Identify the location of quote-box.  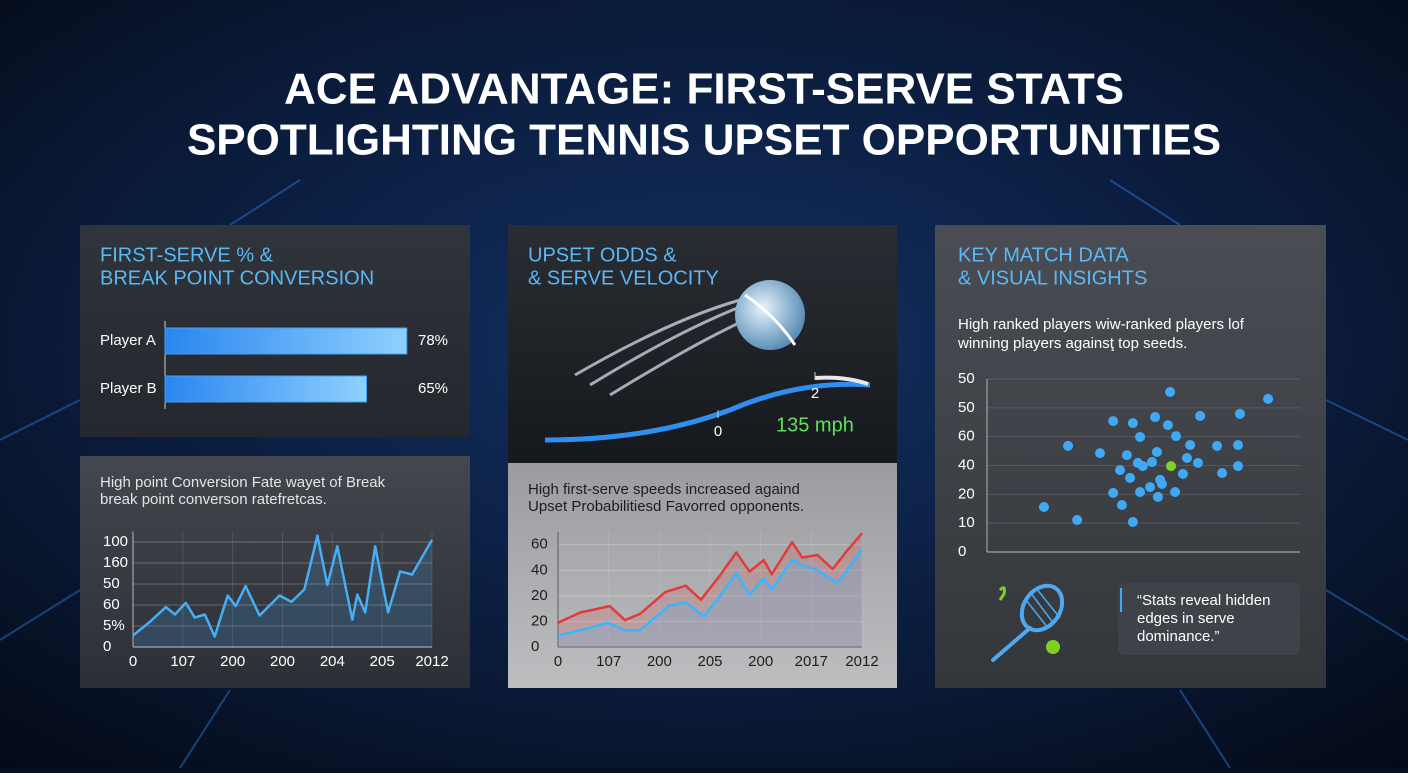
(1209, 619).